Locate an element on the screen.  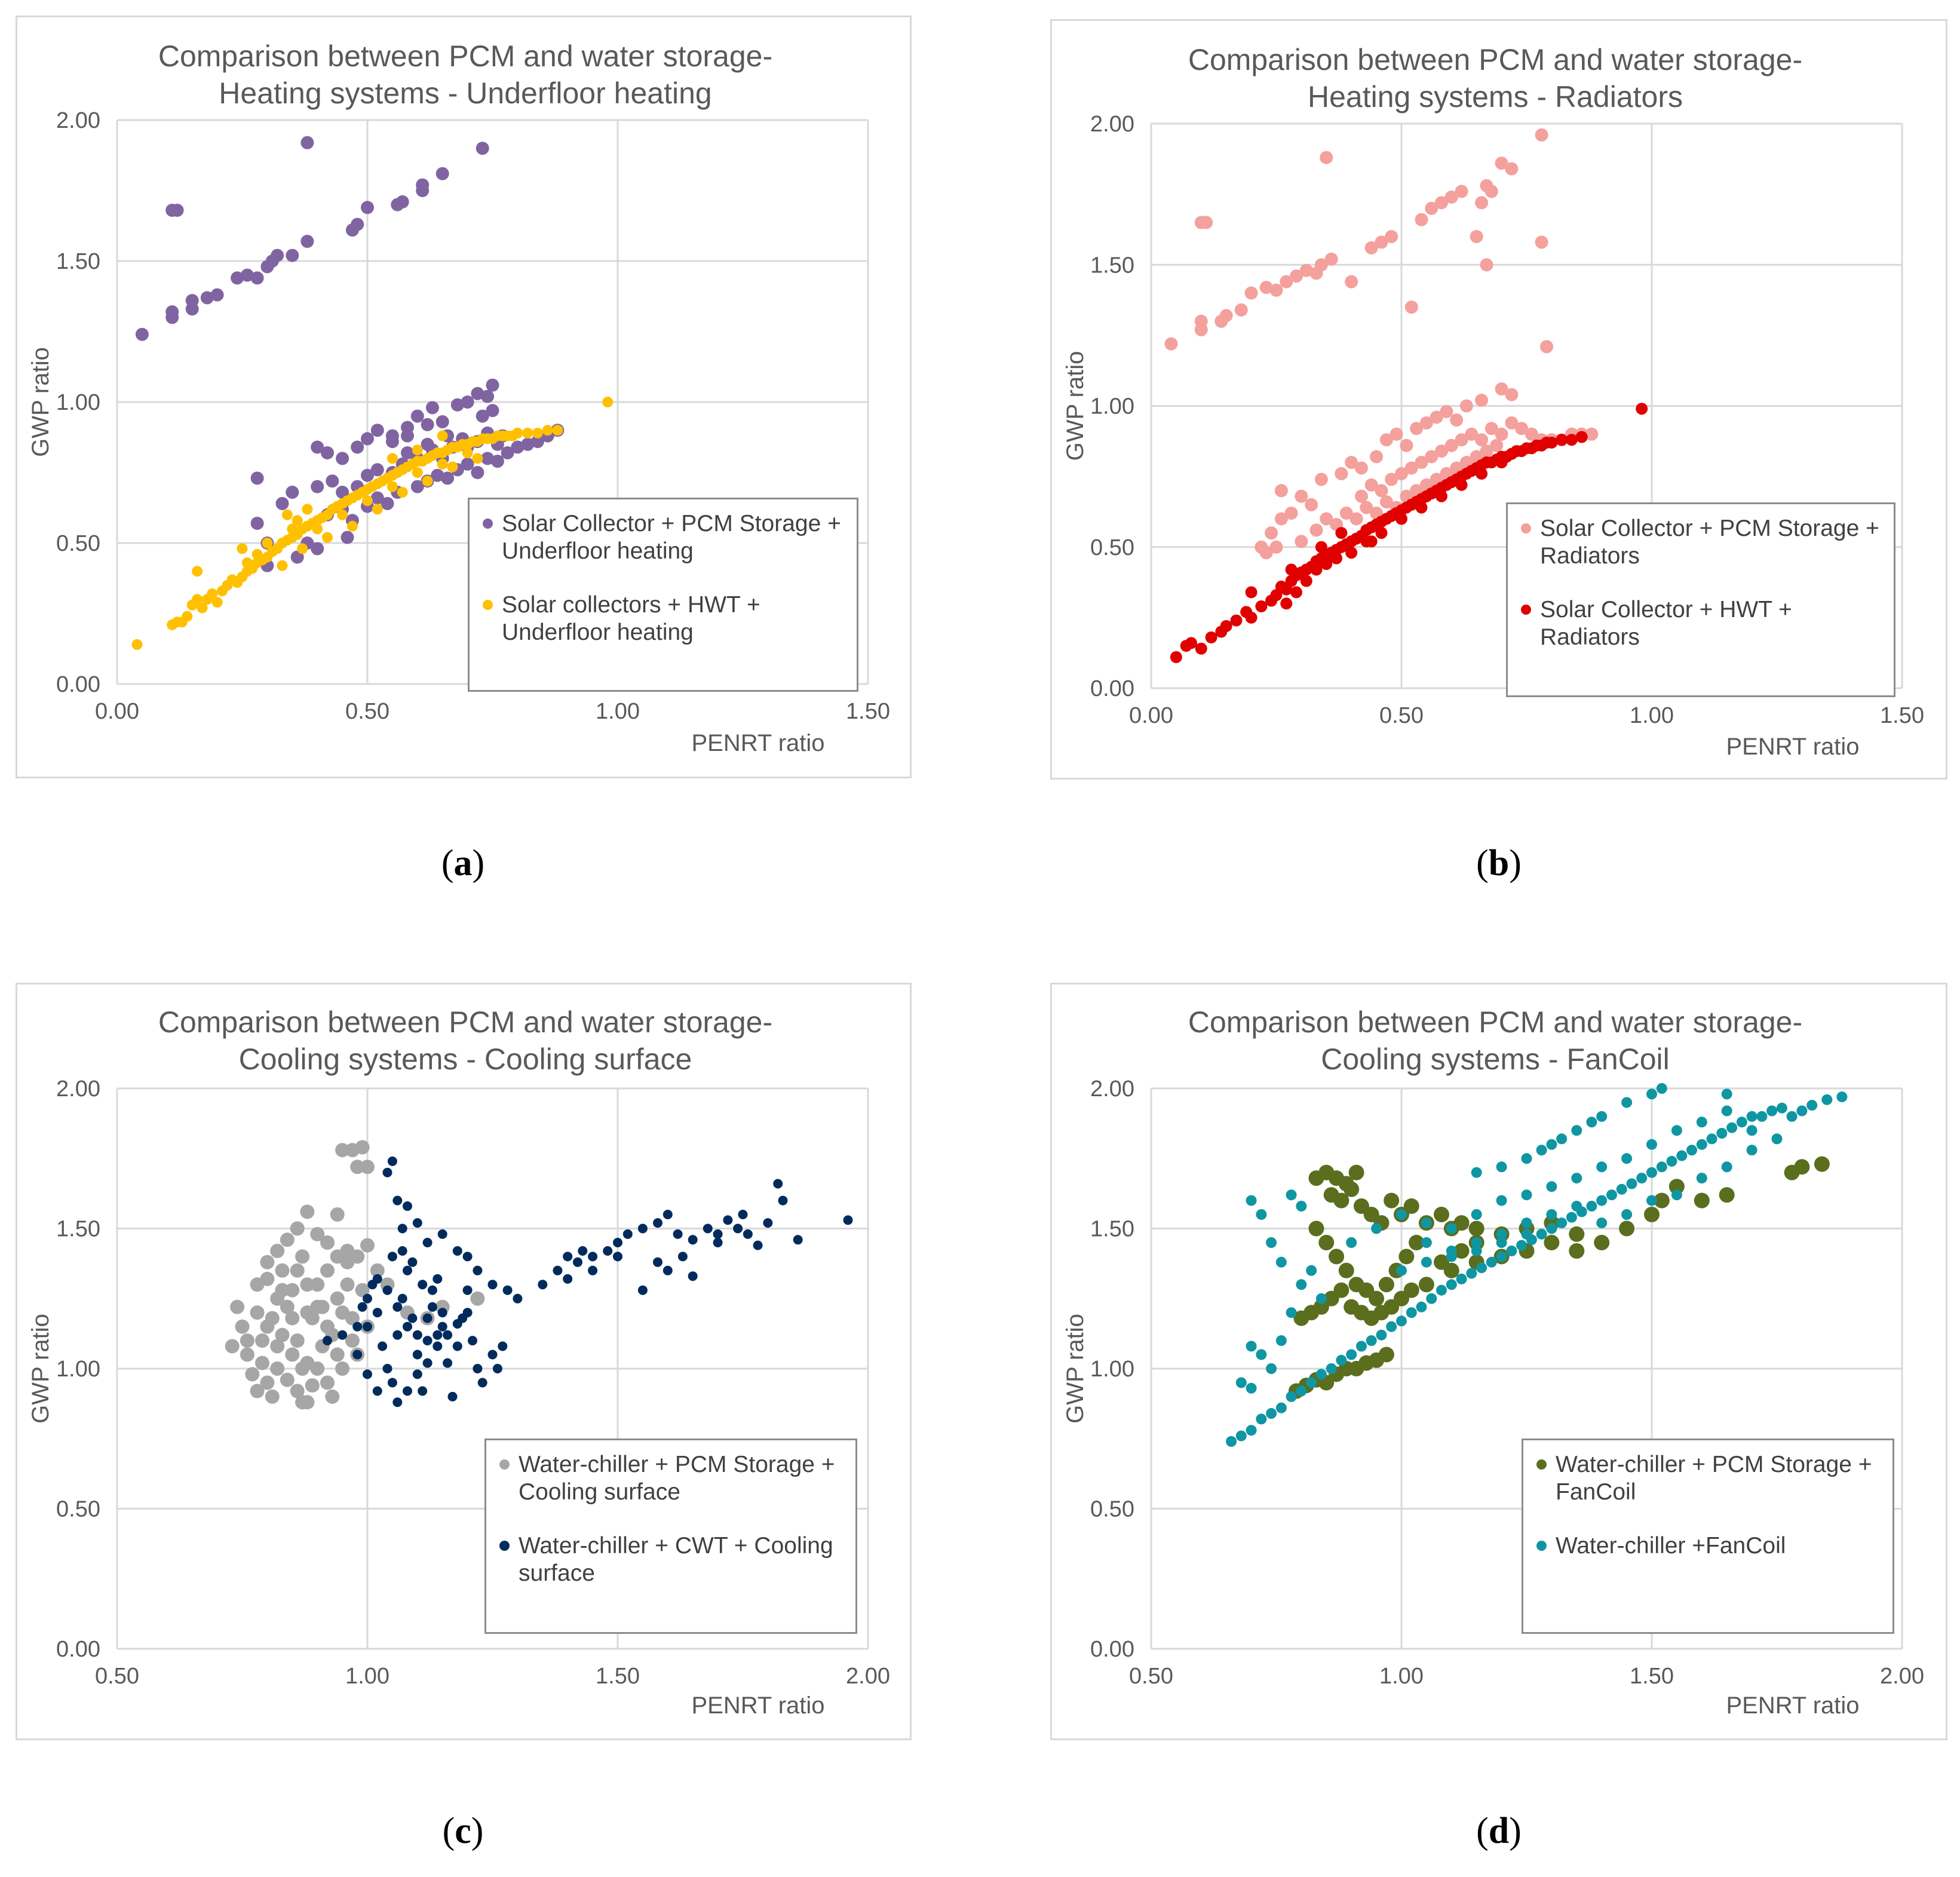
x-tick-label: 0.50 is located at coordinates (367, 711).